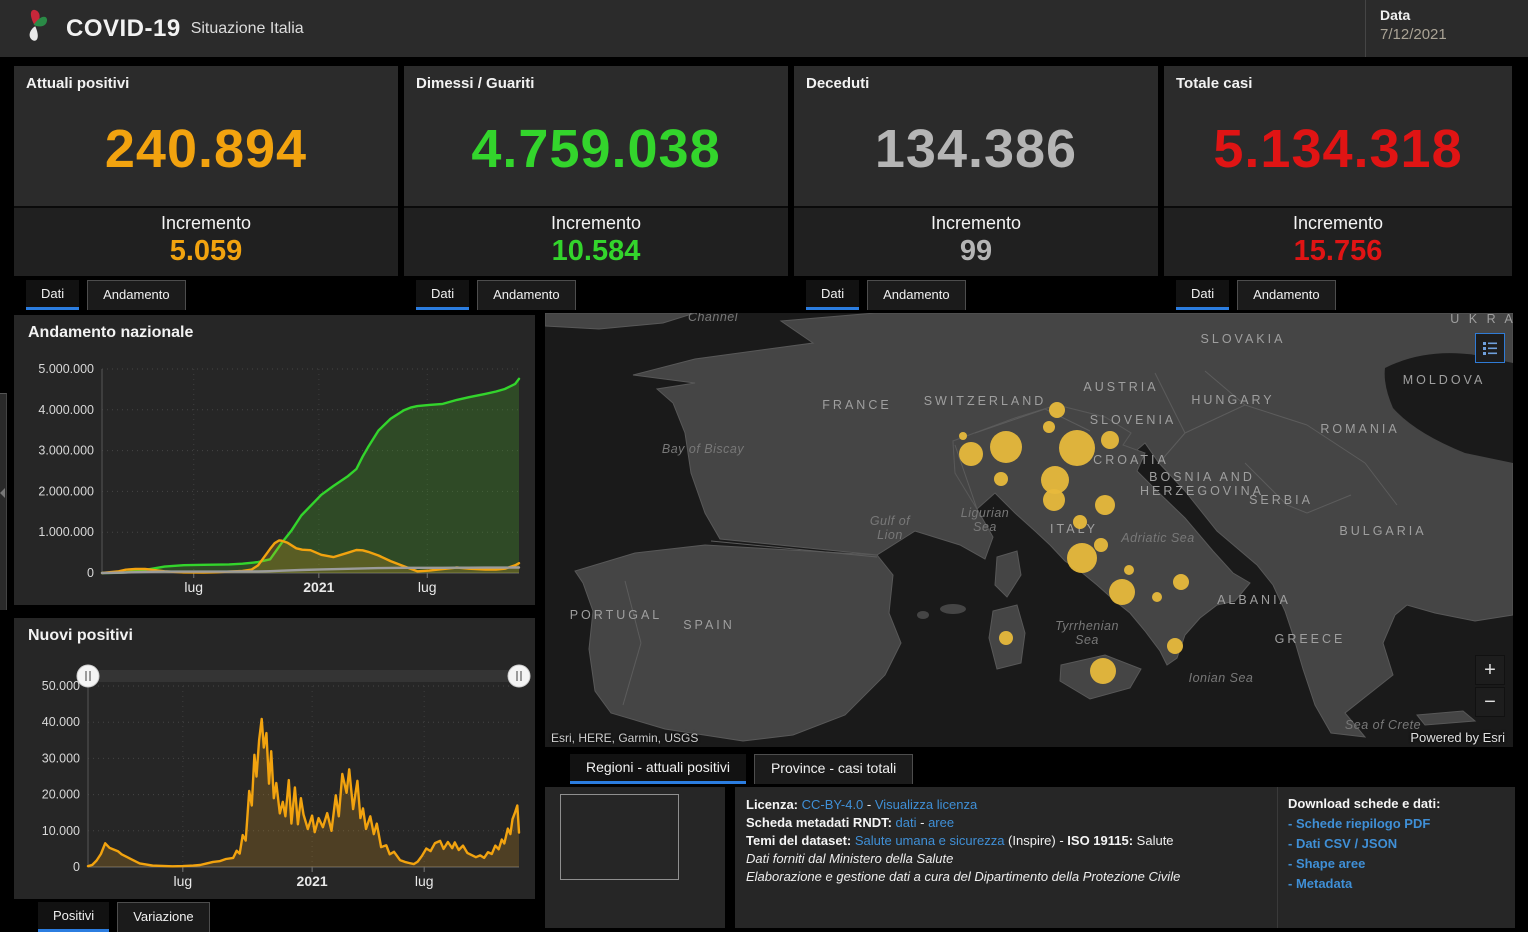  Describe the element at coordinates (111, 332) in the screenshot. I see `andamento-nazionale-title: Andamento nazionale` at that location.